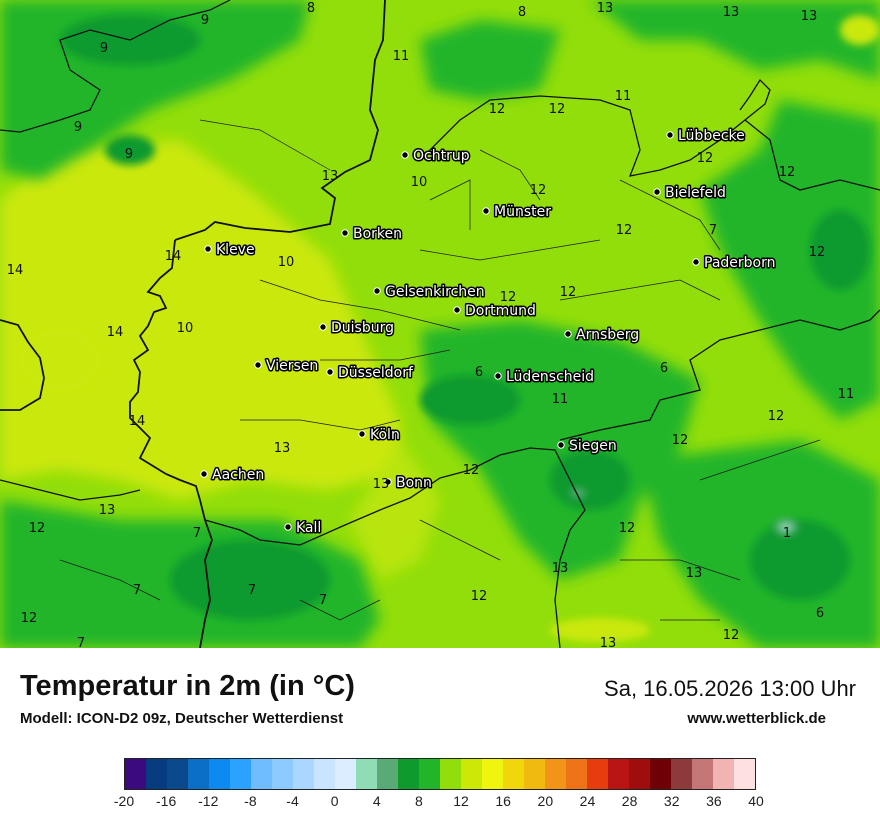  What do you see at coordinates (522, 212) in the screenshot?
I see `city-label: Münster` at bounding box center [522, 212].